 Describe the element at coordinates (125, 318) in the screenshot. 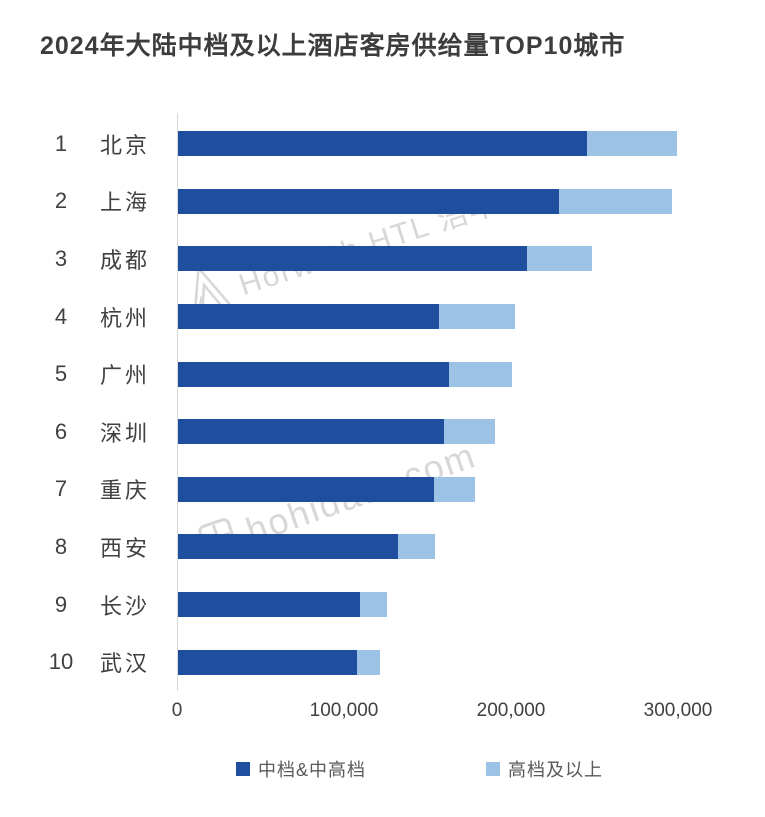

I see `city-label: 杭州` at that location.